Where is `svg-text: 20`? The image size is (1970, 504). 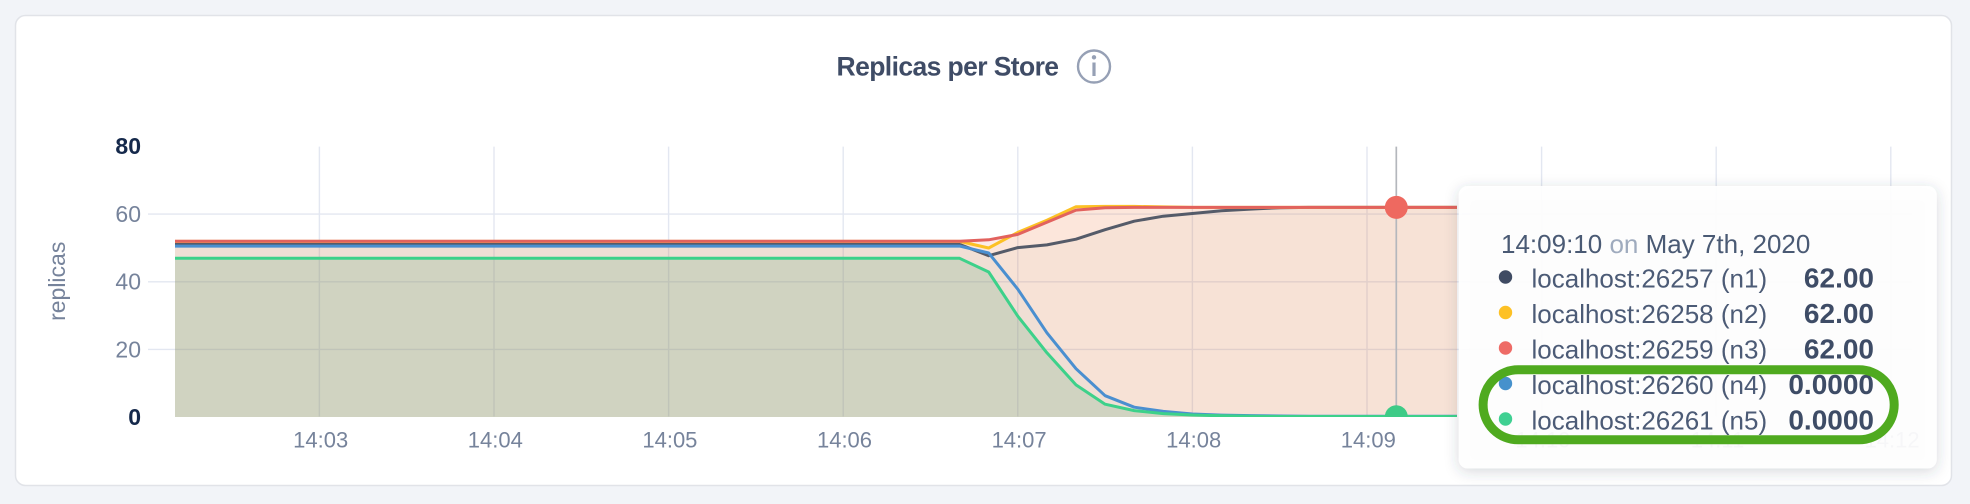 svg-text: 20 is located at coordinates (128, 349).